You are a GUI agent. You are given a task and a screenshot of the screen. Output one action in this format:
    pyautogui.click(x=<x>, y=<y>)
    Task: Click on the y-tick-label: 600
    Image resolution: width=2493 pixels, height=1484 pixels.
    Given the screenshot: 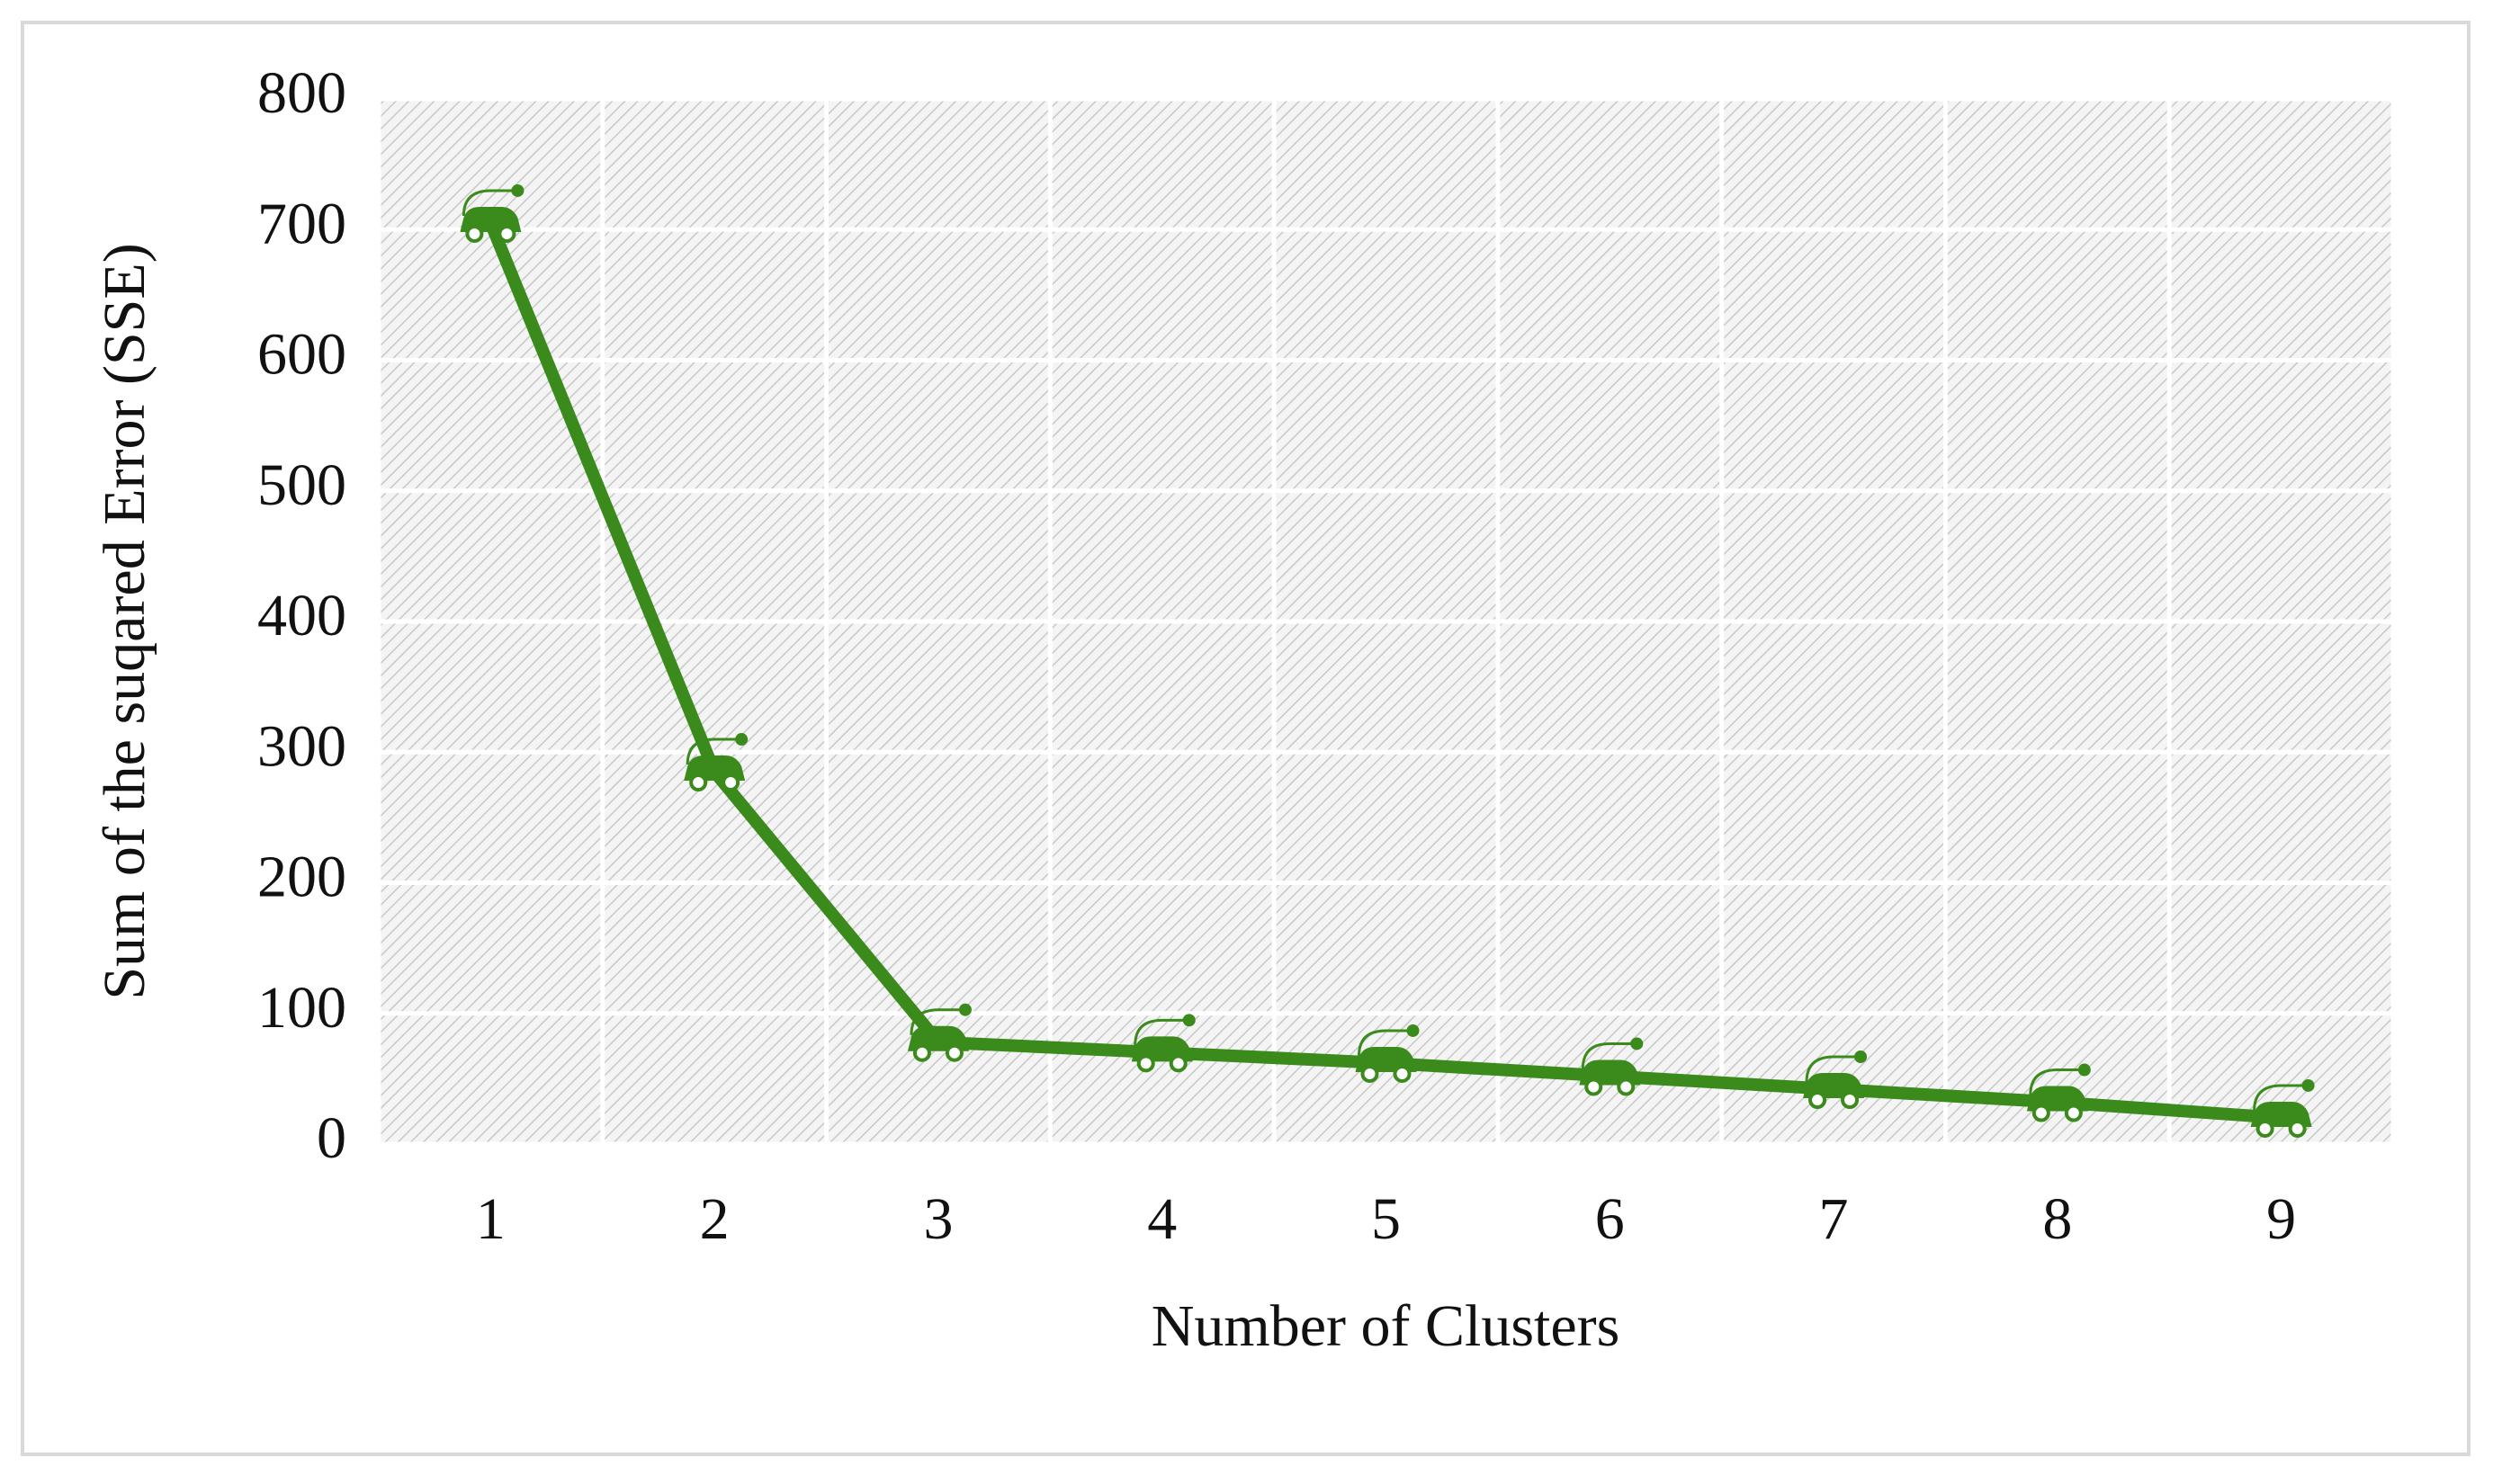 What is the action you would take?
    pyautogui.click(x=301, y=355)
    